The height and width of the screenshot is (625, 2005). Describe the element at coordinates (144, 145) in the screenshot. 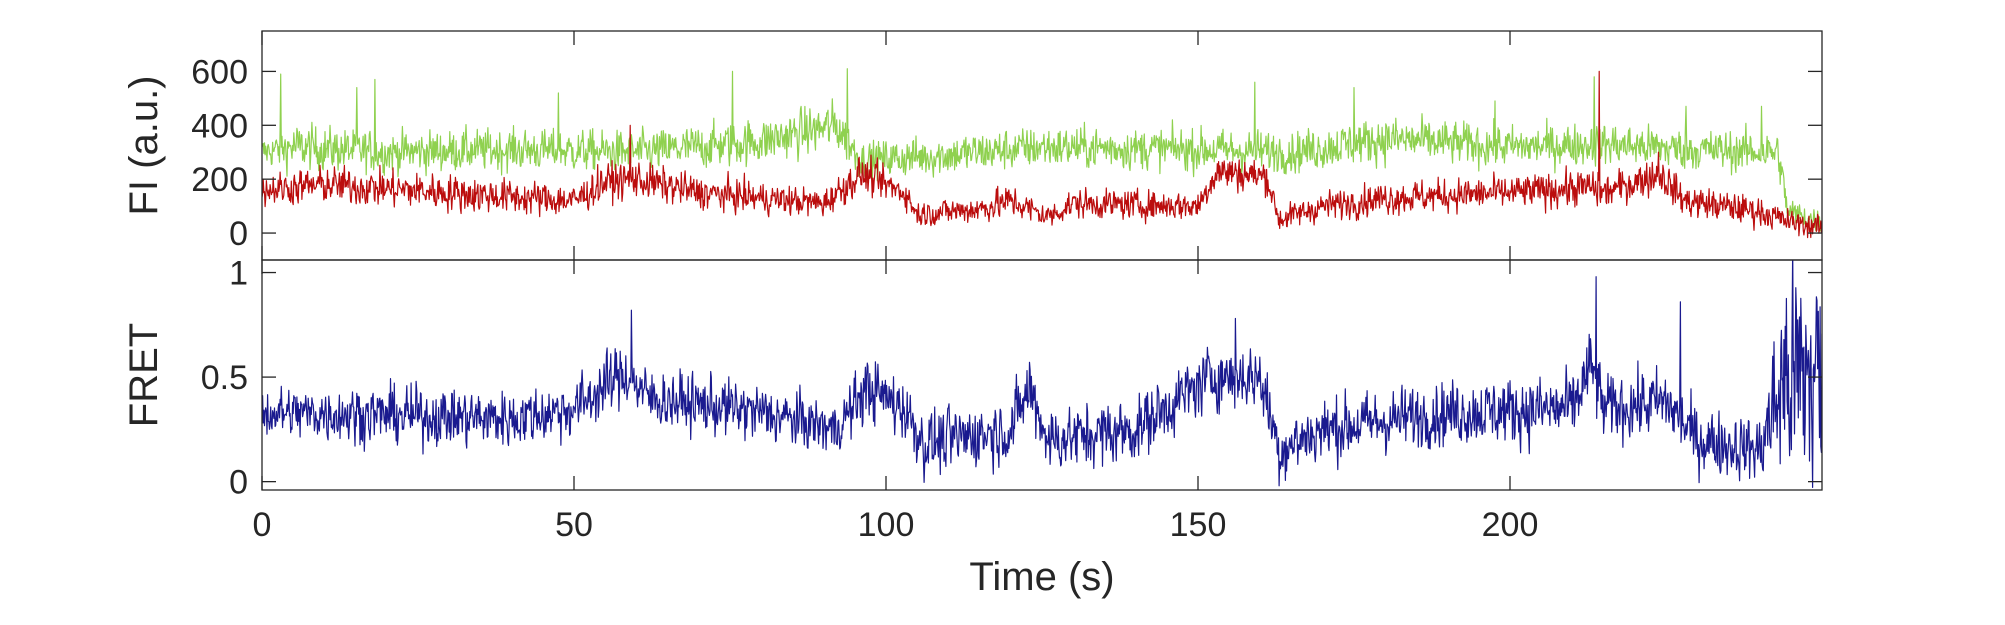

I see `y-axis-label: FI (a.u.)` at that location.